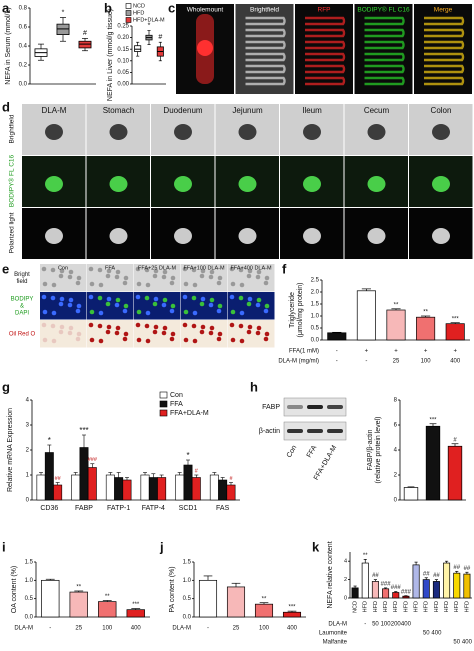 This screenshot has width=474, height=651. Describe the element at coordinates (335, 643) in the screenshot. I see `row-label: Malfanite` at that location.